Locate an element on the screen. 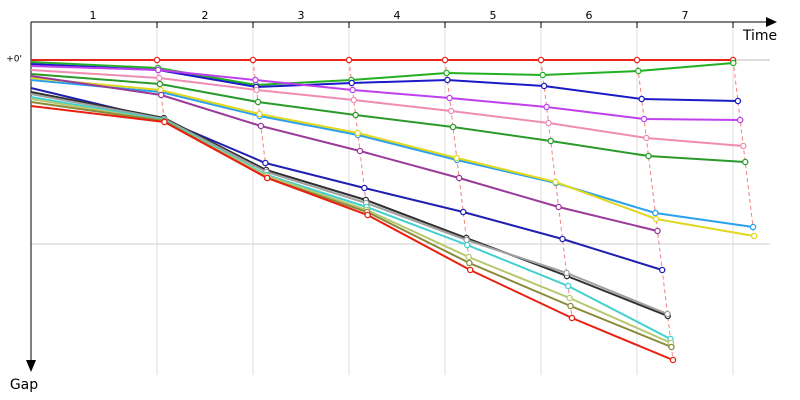 This screenshot has width=800, height=400. x-tick-label: 1 is located at coordinates (93, 15).